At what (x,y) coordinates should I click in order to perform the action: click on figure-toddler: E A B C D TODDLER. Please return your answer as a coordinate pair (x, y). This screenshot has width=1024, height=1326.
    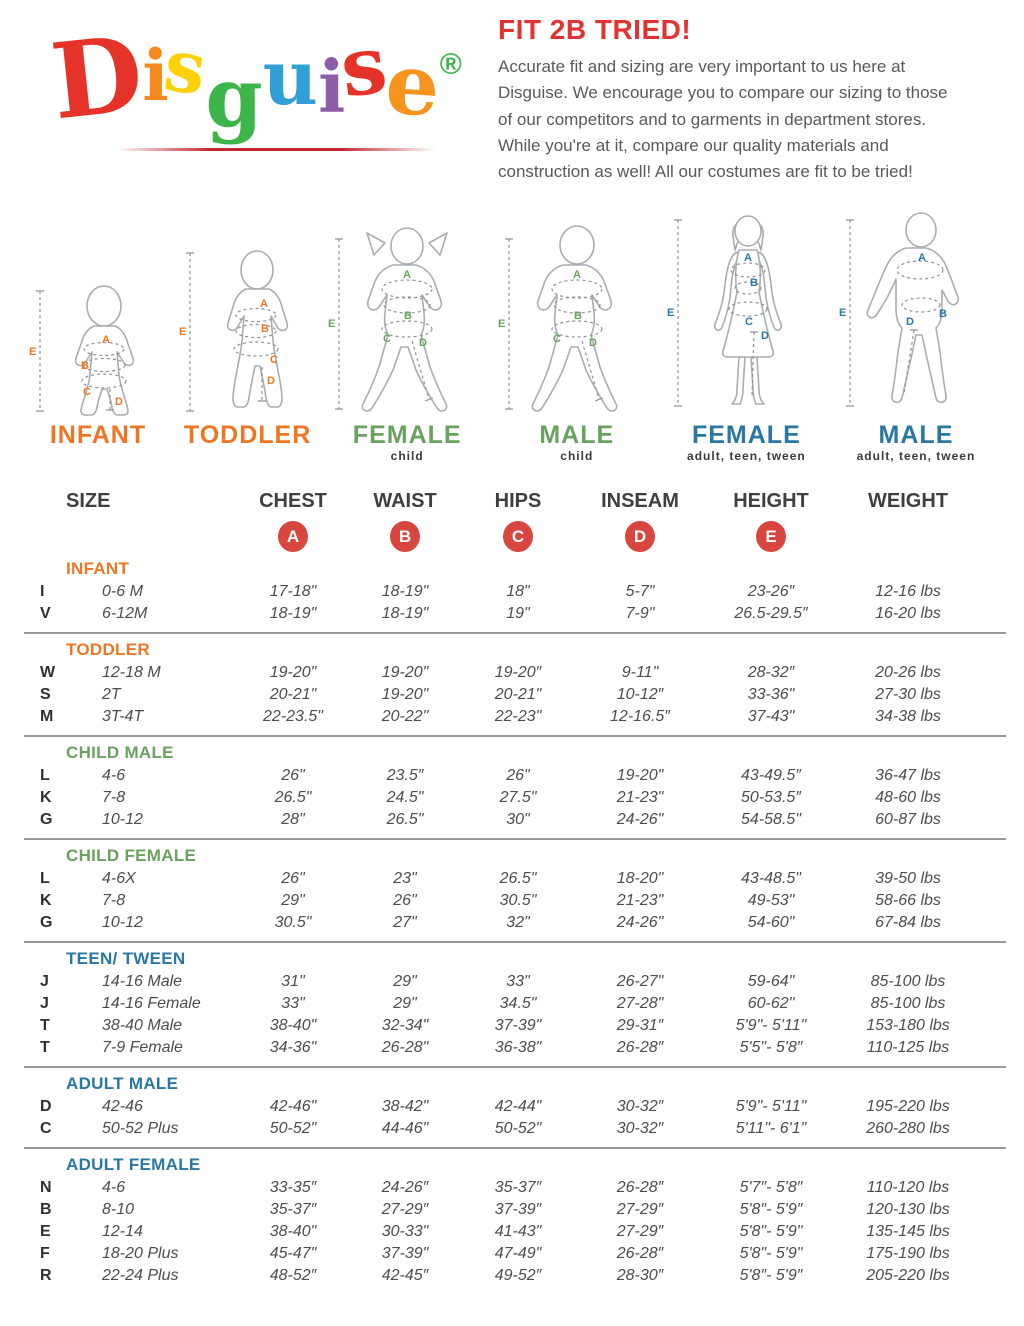
    Looking at the image, I should click on (248, 351).